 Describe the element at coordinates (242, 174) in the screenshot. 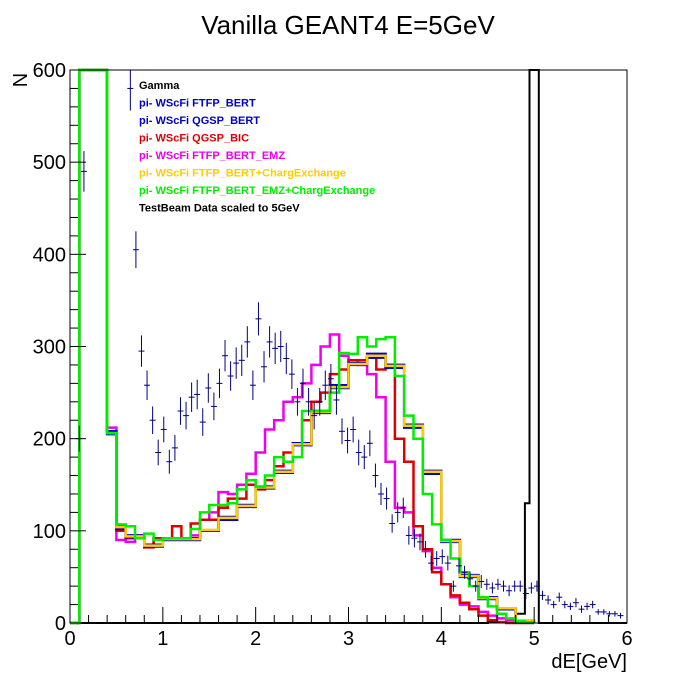

I see `legend-entry: pi- WScFi FTFP_BERT+ChargExchange` at that location.